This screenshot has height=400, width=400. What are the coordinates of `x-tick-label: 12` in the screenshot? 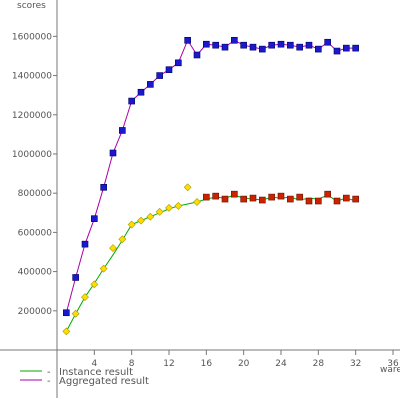 It's located at (168, 364).